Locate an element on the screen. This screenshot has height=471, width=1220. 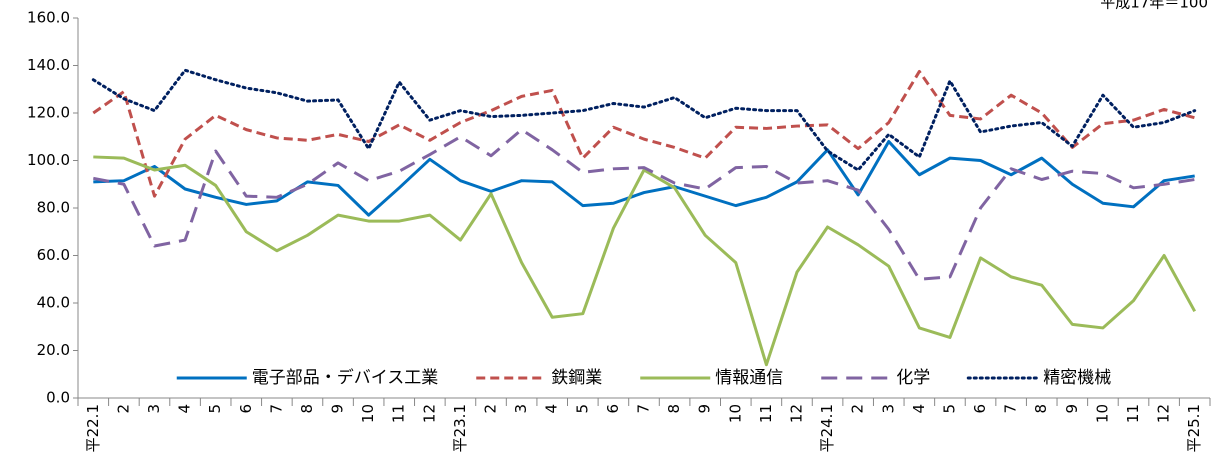
y-tick-label: 60.0 is located at coordinates (53, 255).